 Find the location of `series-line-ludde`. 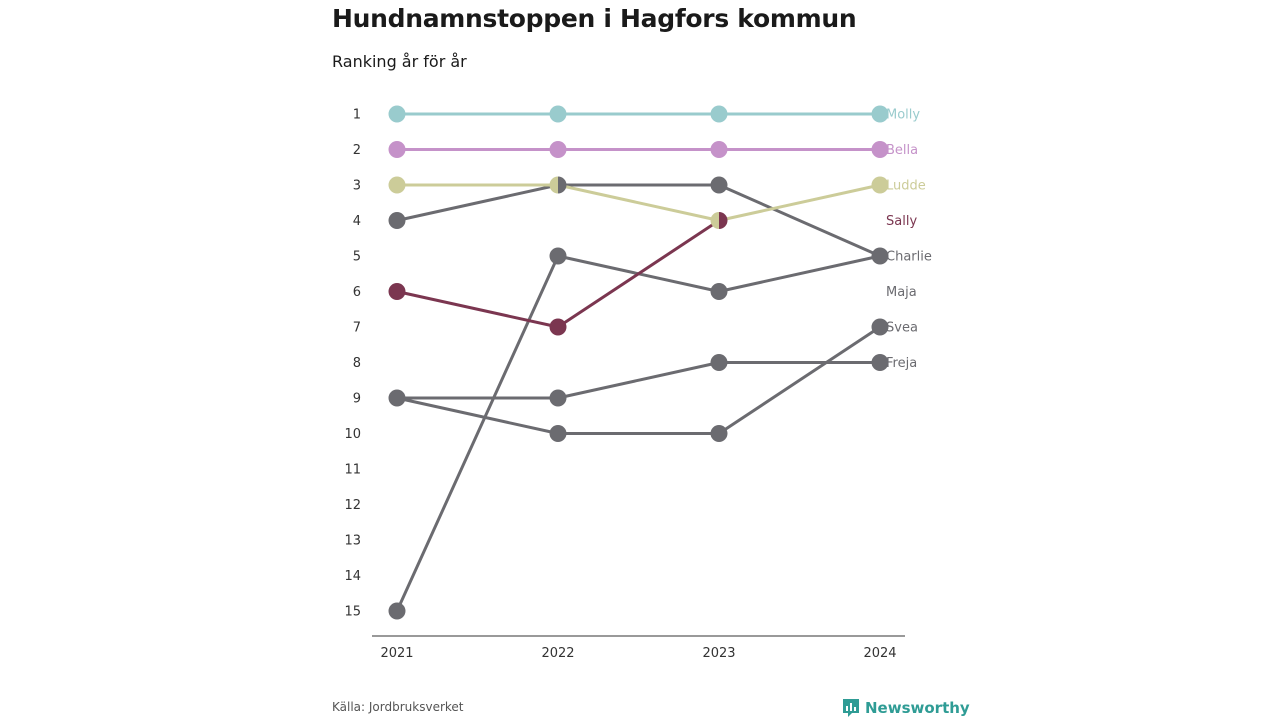

series-line-ludde is located at coordinates (638, 202).